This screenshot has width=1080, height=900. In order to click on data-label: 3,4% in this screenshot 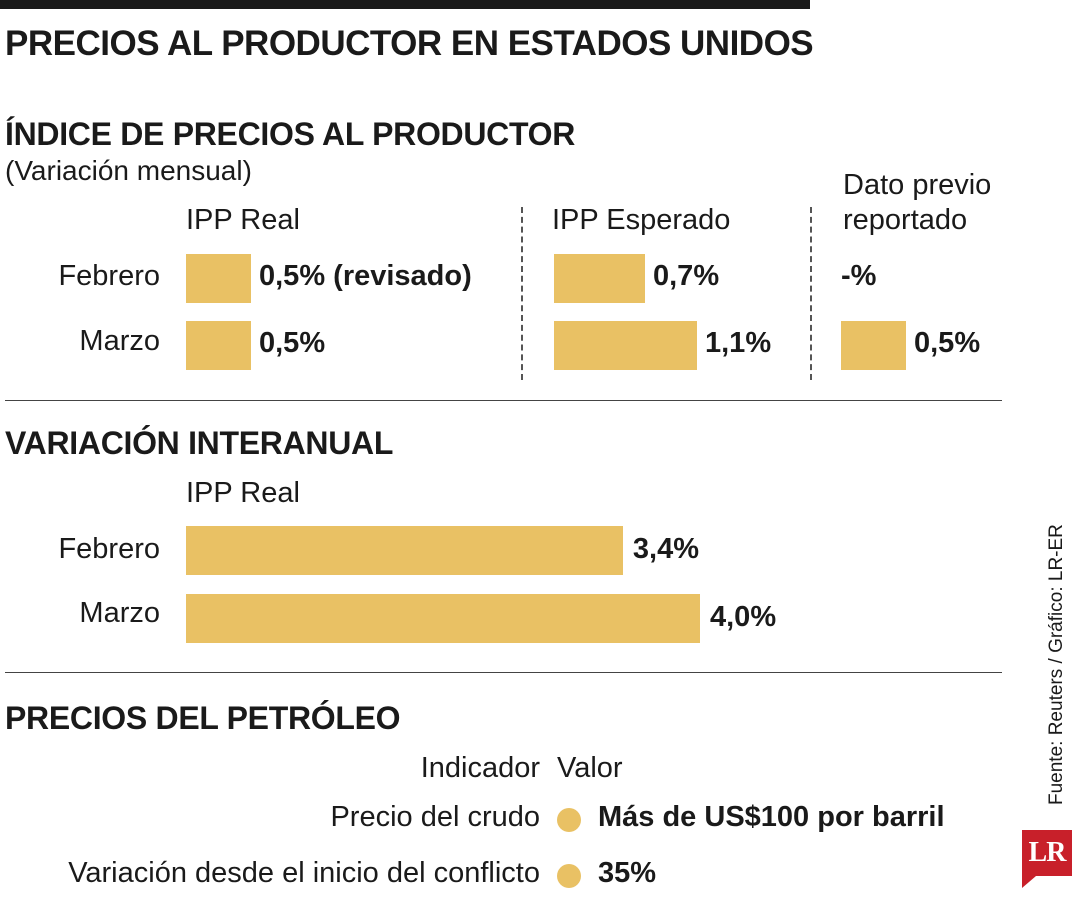, I will do `click(665, 549)`.